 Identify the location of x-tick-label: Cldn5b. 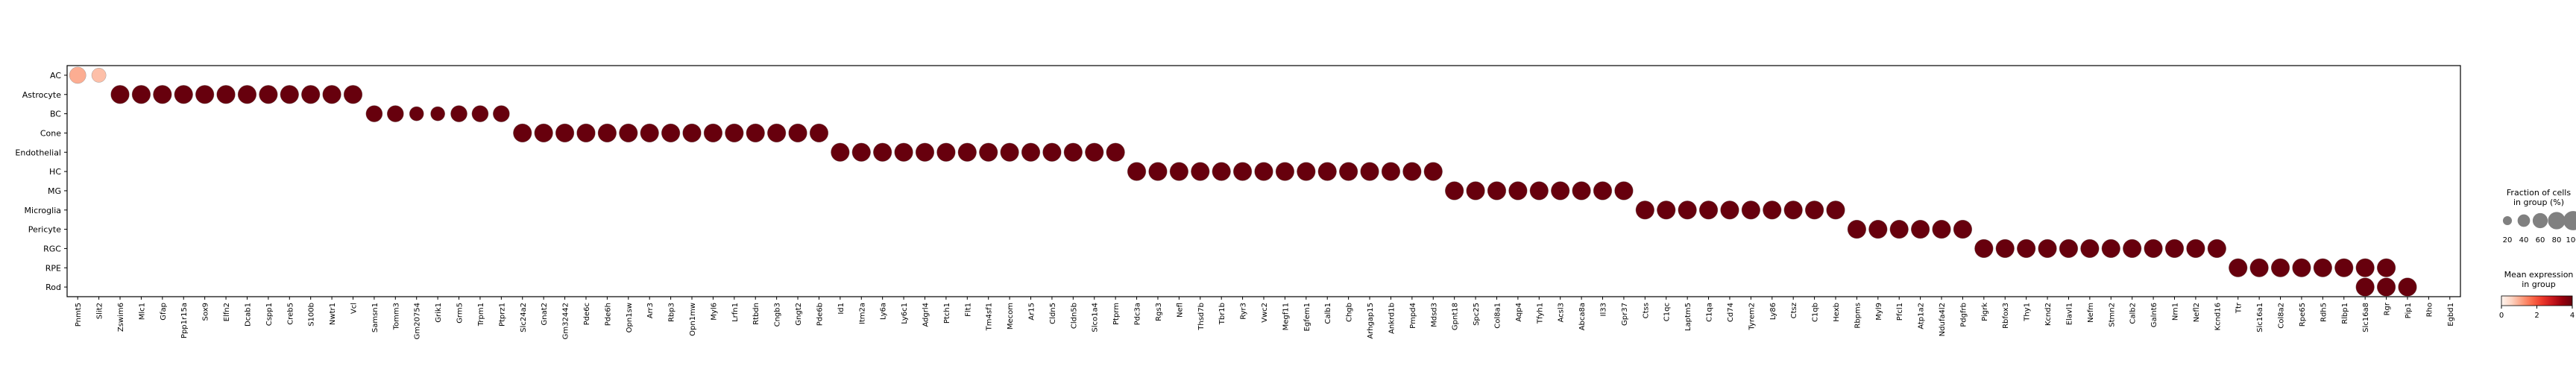
(1074, 316).